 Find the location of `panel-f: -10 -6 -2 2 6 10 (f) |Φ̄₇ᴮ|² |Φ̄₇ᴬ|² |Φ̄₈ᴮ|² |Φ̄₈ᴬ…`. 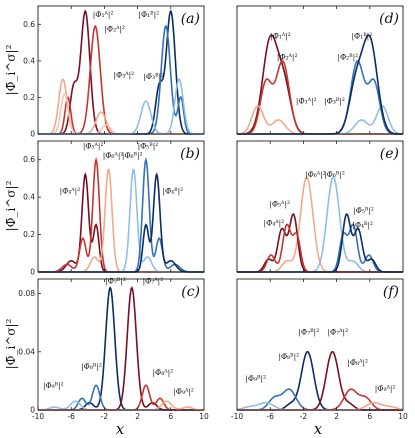

panel-f: -10 -6 -2 2 6 10 (f) |Φ̄₇ᴮ|² |Φ̄₇ᴬ|² |Φ̄₈ᴮ|² |Φ̄₈ᴬ… is located at coordinates (319, 349).